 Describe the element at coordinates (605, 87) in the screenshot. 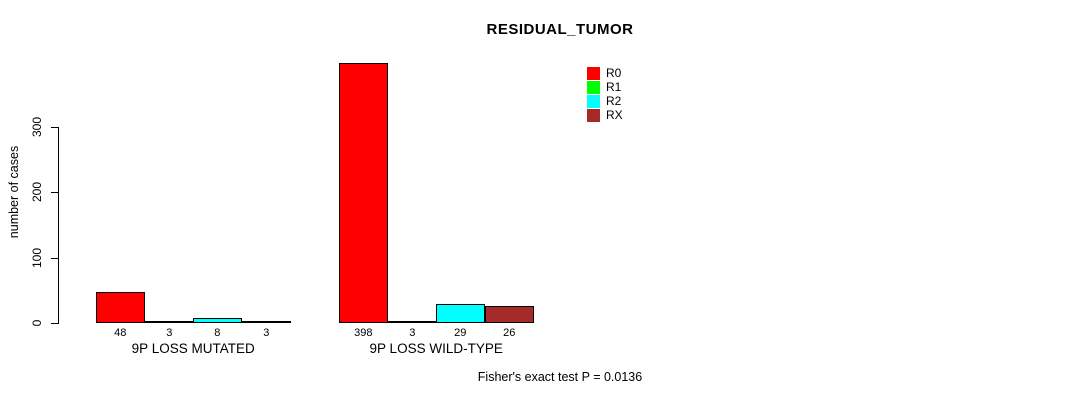

I see `legend-item-r1: R1` at that location.